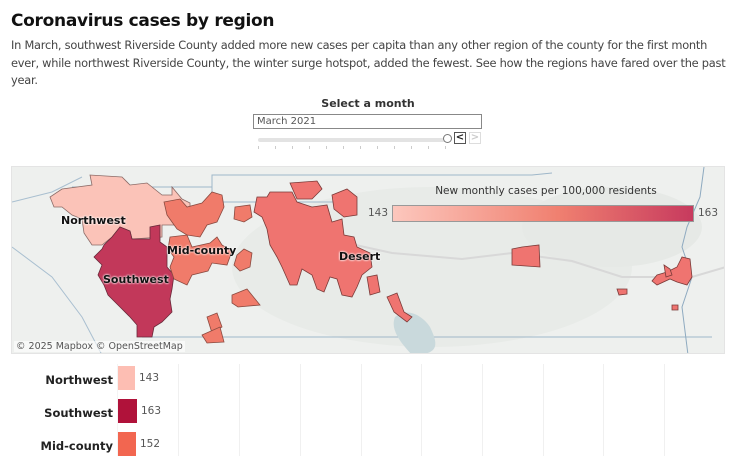 The height and width of the screenshot is (456, 736). Describe the element at coordinates (367, 121) in the screenshot. I see `month-select-input: March 2021` at that location.